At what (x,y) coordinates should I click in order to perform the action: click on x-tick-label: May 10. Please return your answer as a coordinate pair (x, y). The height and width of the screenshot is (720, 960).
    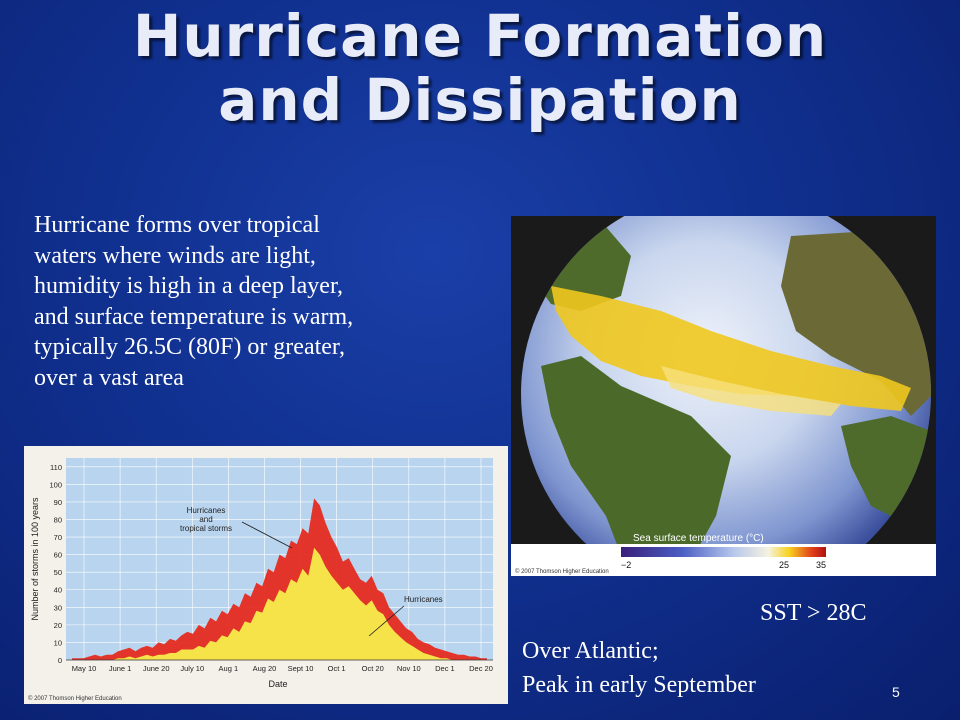
    Looking at the image, I should click on (84, 668).